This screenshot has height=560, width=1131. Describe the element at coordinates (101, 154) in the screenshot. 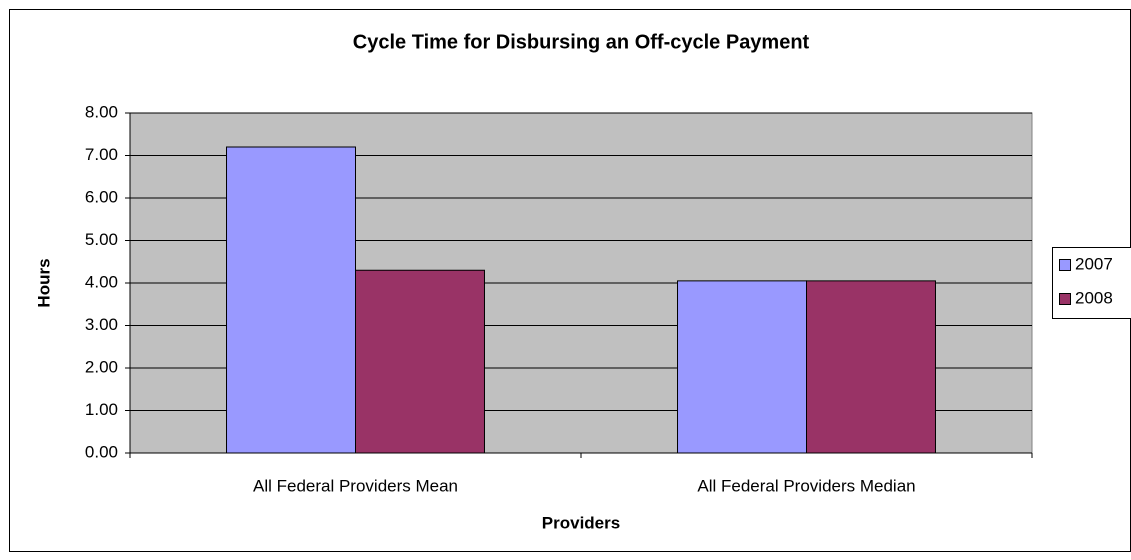

I see `y-tick-label: 7.00` at that location.